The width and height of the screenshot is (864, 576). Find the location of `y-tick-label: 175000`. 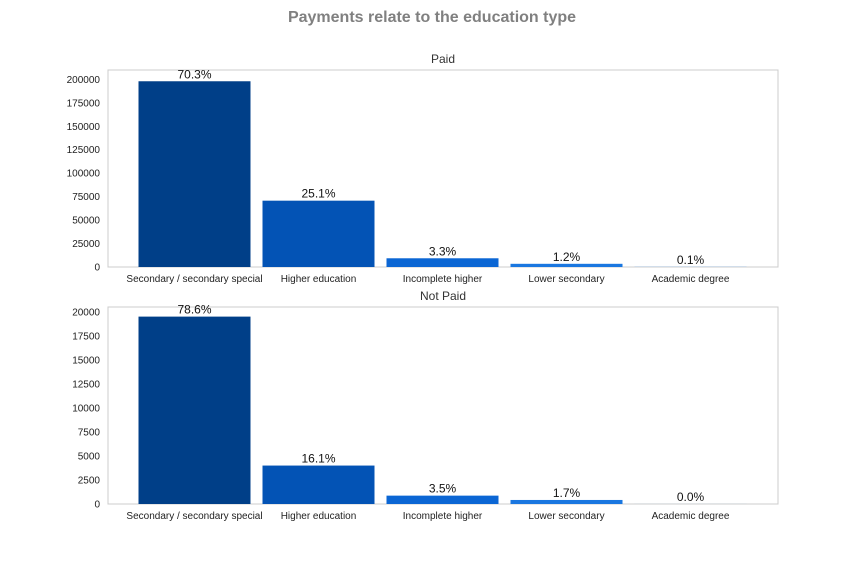

y-tick-label: 175000 is located at coordinates (84, 103).